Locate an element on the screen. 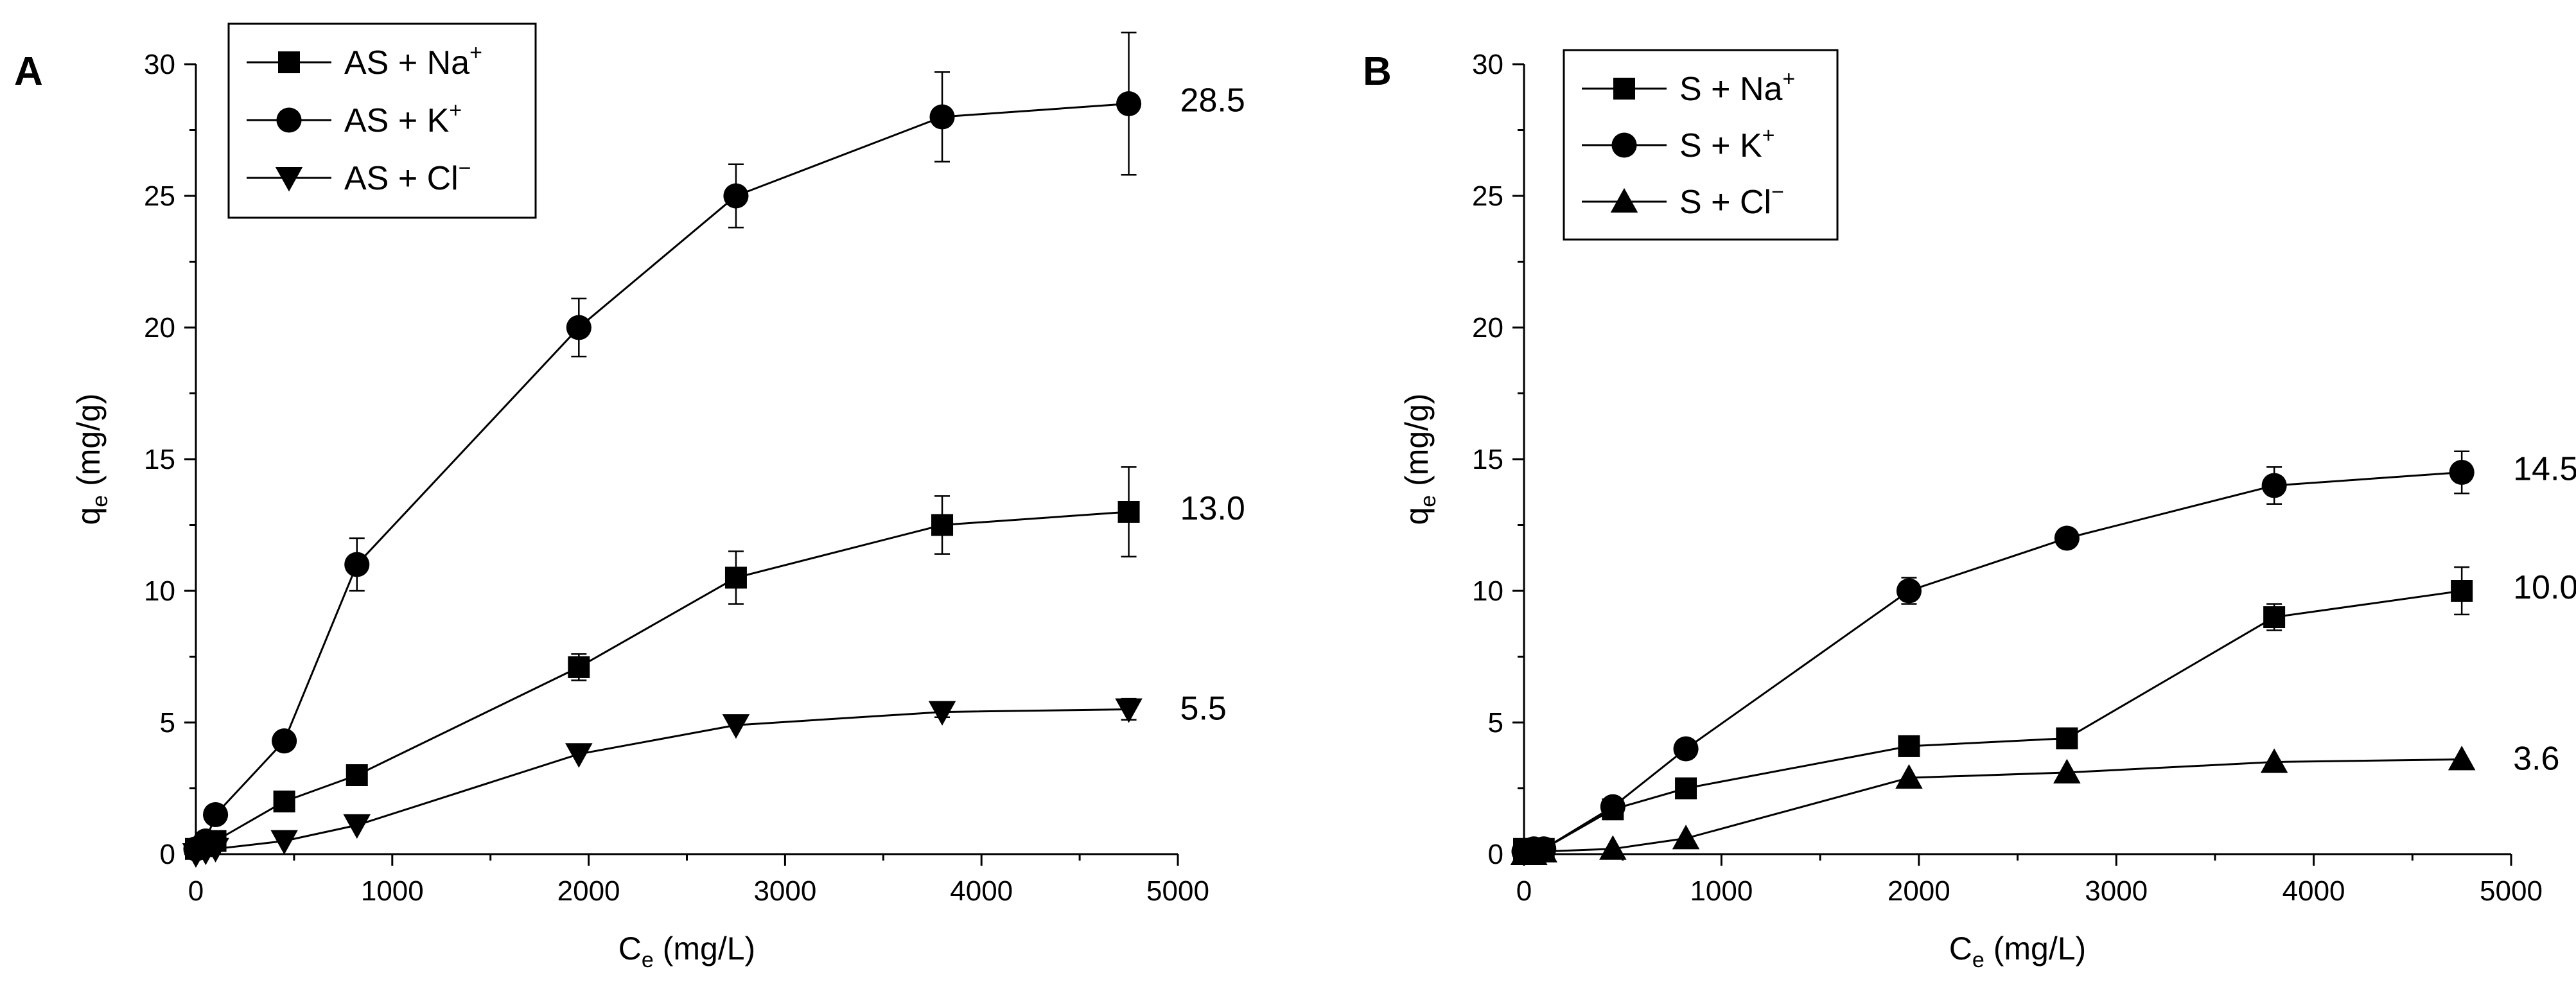 The height and width of the screenshot is (998, 2576). data-label: 3.6 is located at coordinates (2536, 758).